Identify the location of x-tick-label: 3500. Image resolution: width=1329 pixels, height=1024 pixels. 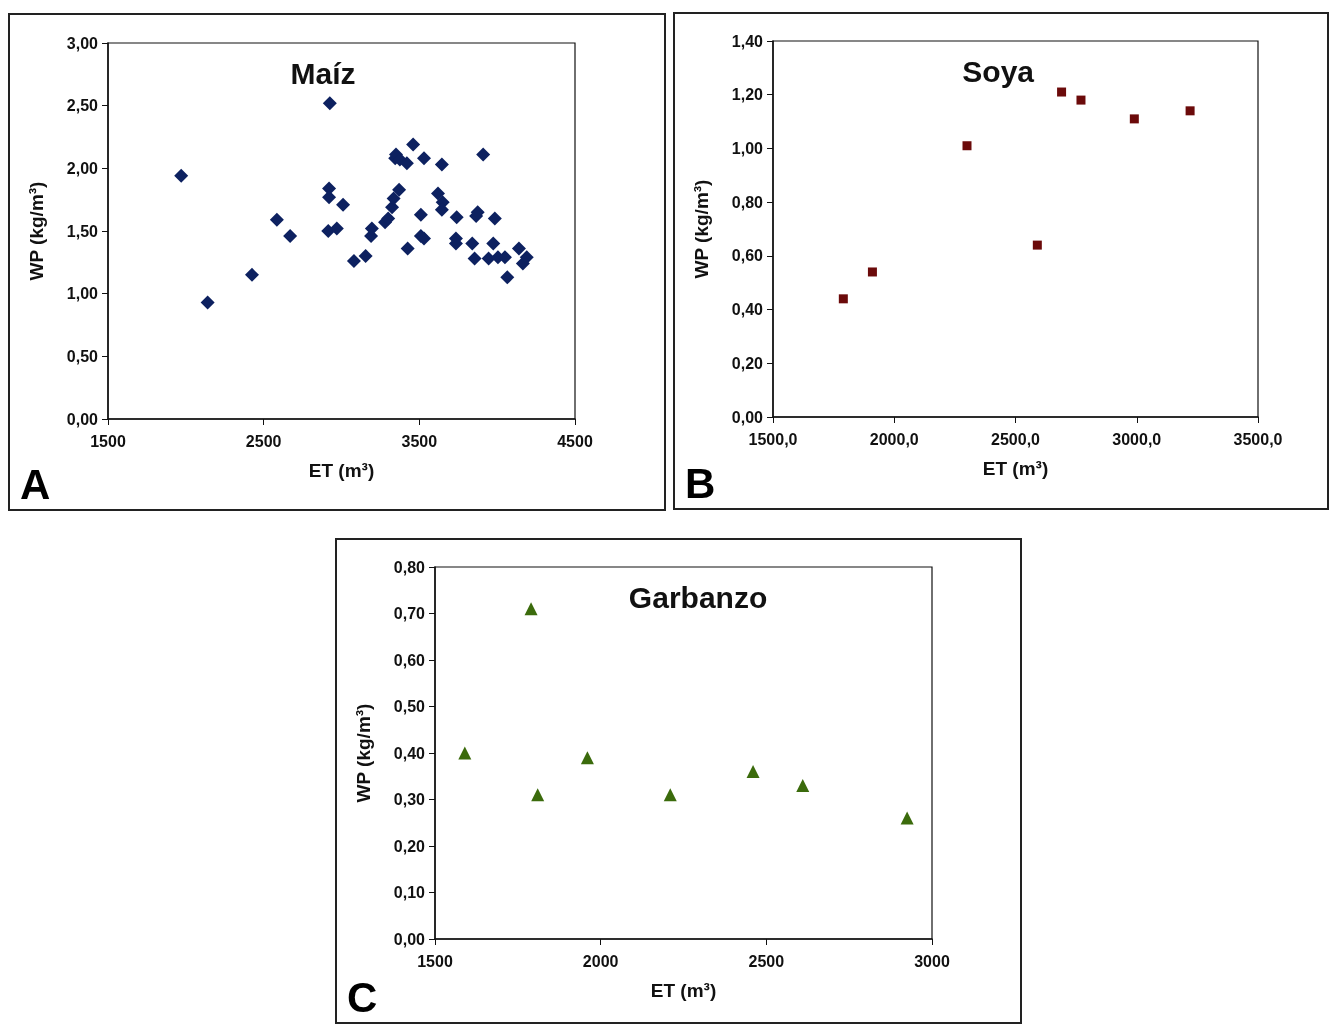
(419, 441).